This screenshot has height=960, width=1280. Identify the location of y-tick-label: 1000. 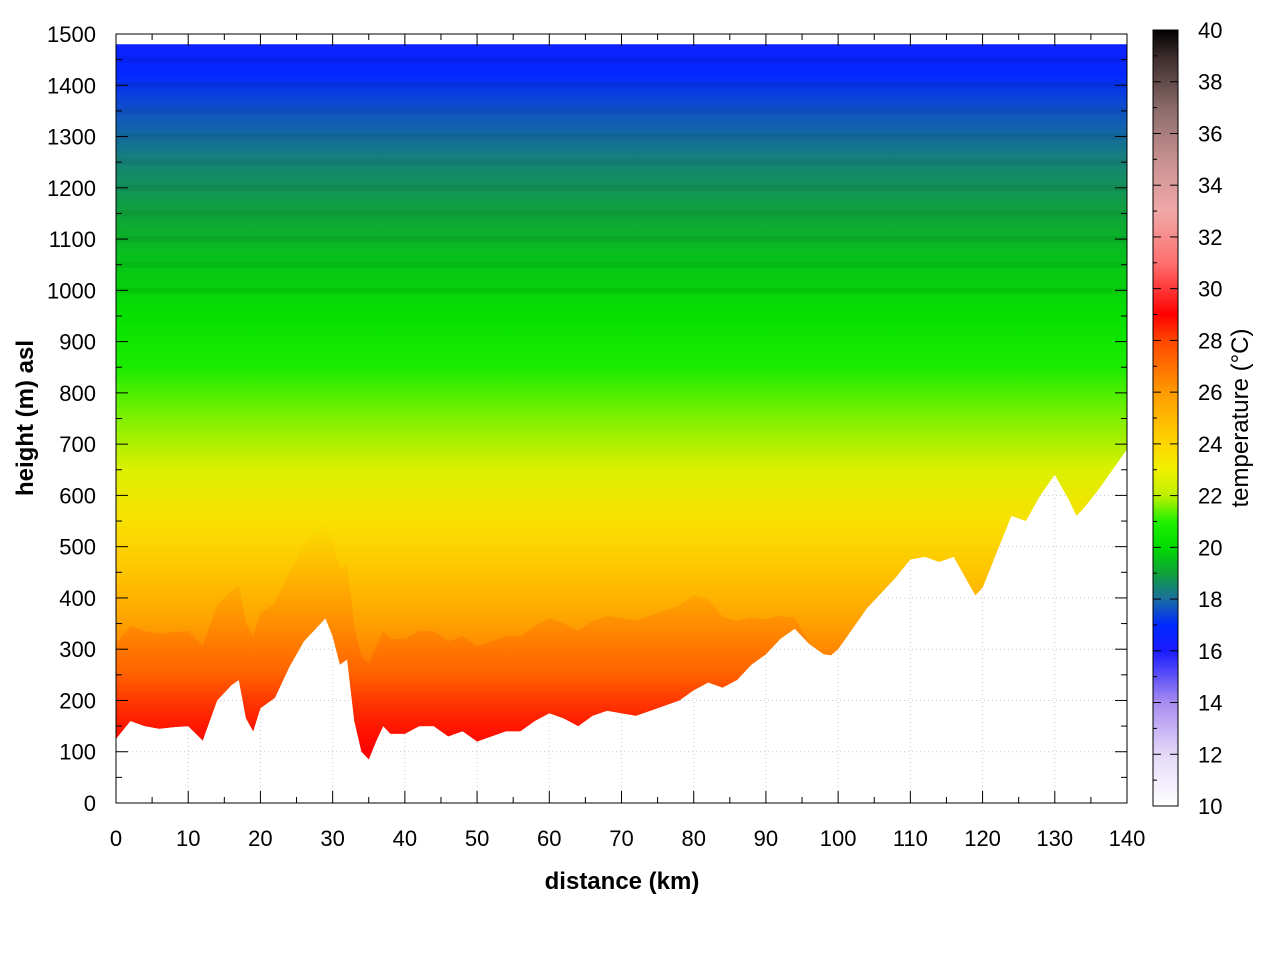
(71, 290).